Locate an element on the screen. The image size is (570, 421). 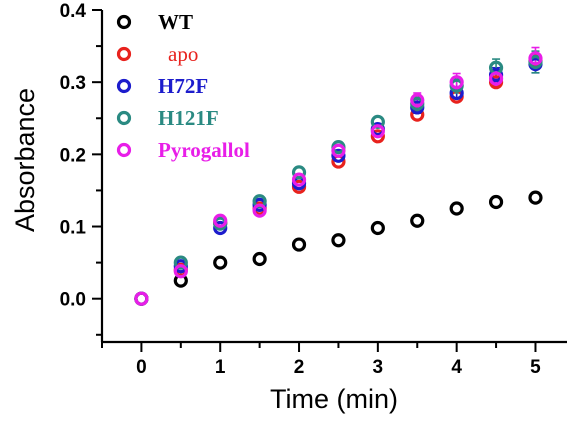
y-tick-label: 0.2 is located at coordinates (73, 155).